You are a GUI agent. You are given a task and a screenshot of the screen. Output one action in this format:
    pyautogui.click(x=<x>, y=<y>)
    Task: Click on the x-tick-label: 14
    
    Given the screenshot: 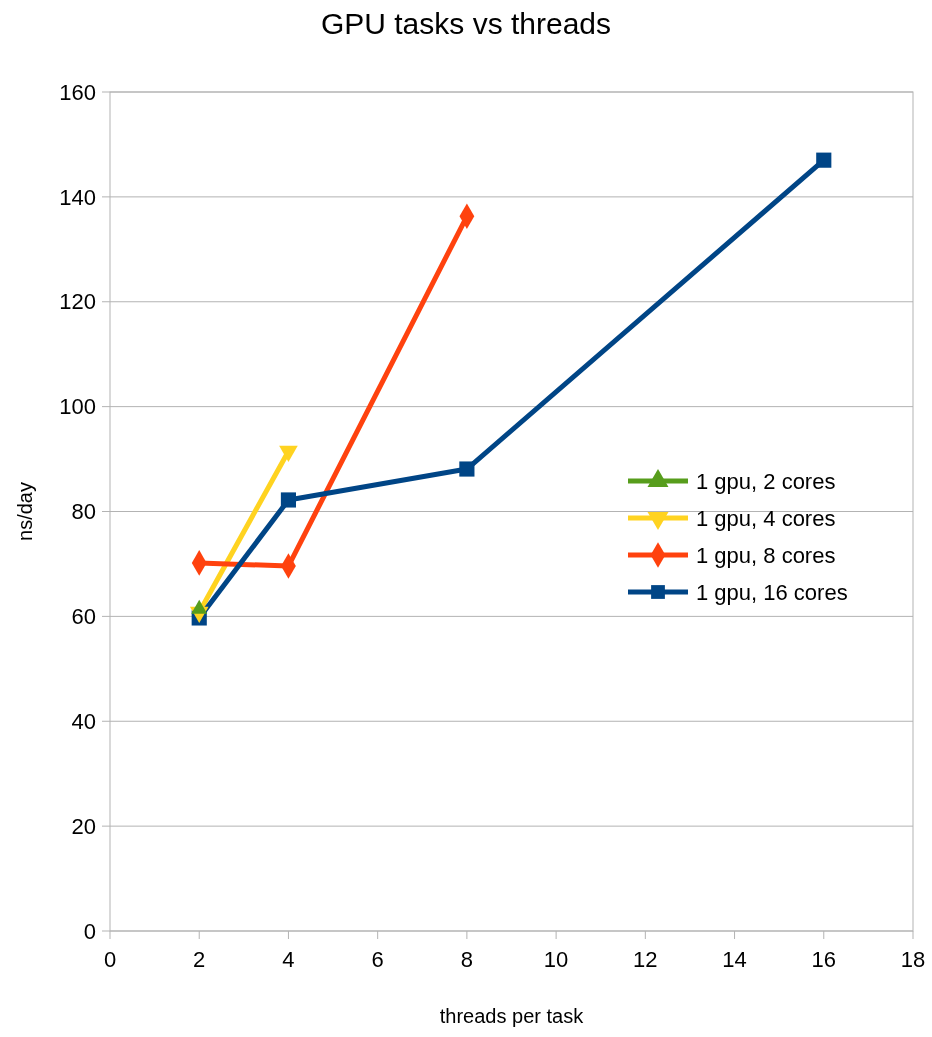 What is the action you would take?
    pyautogui.click(x=734, y=959)
    